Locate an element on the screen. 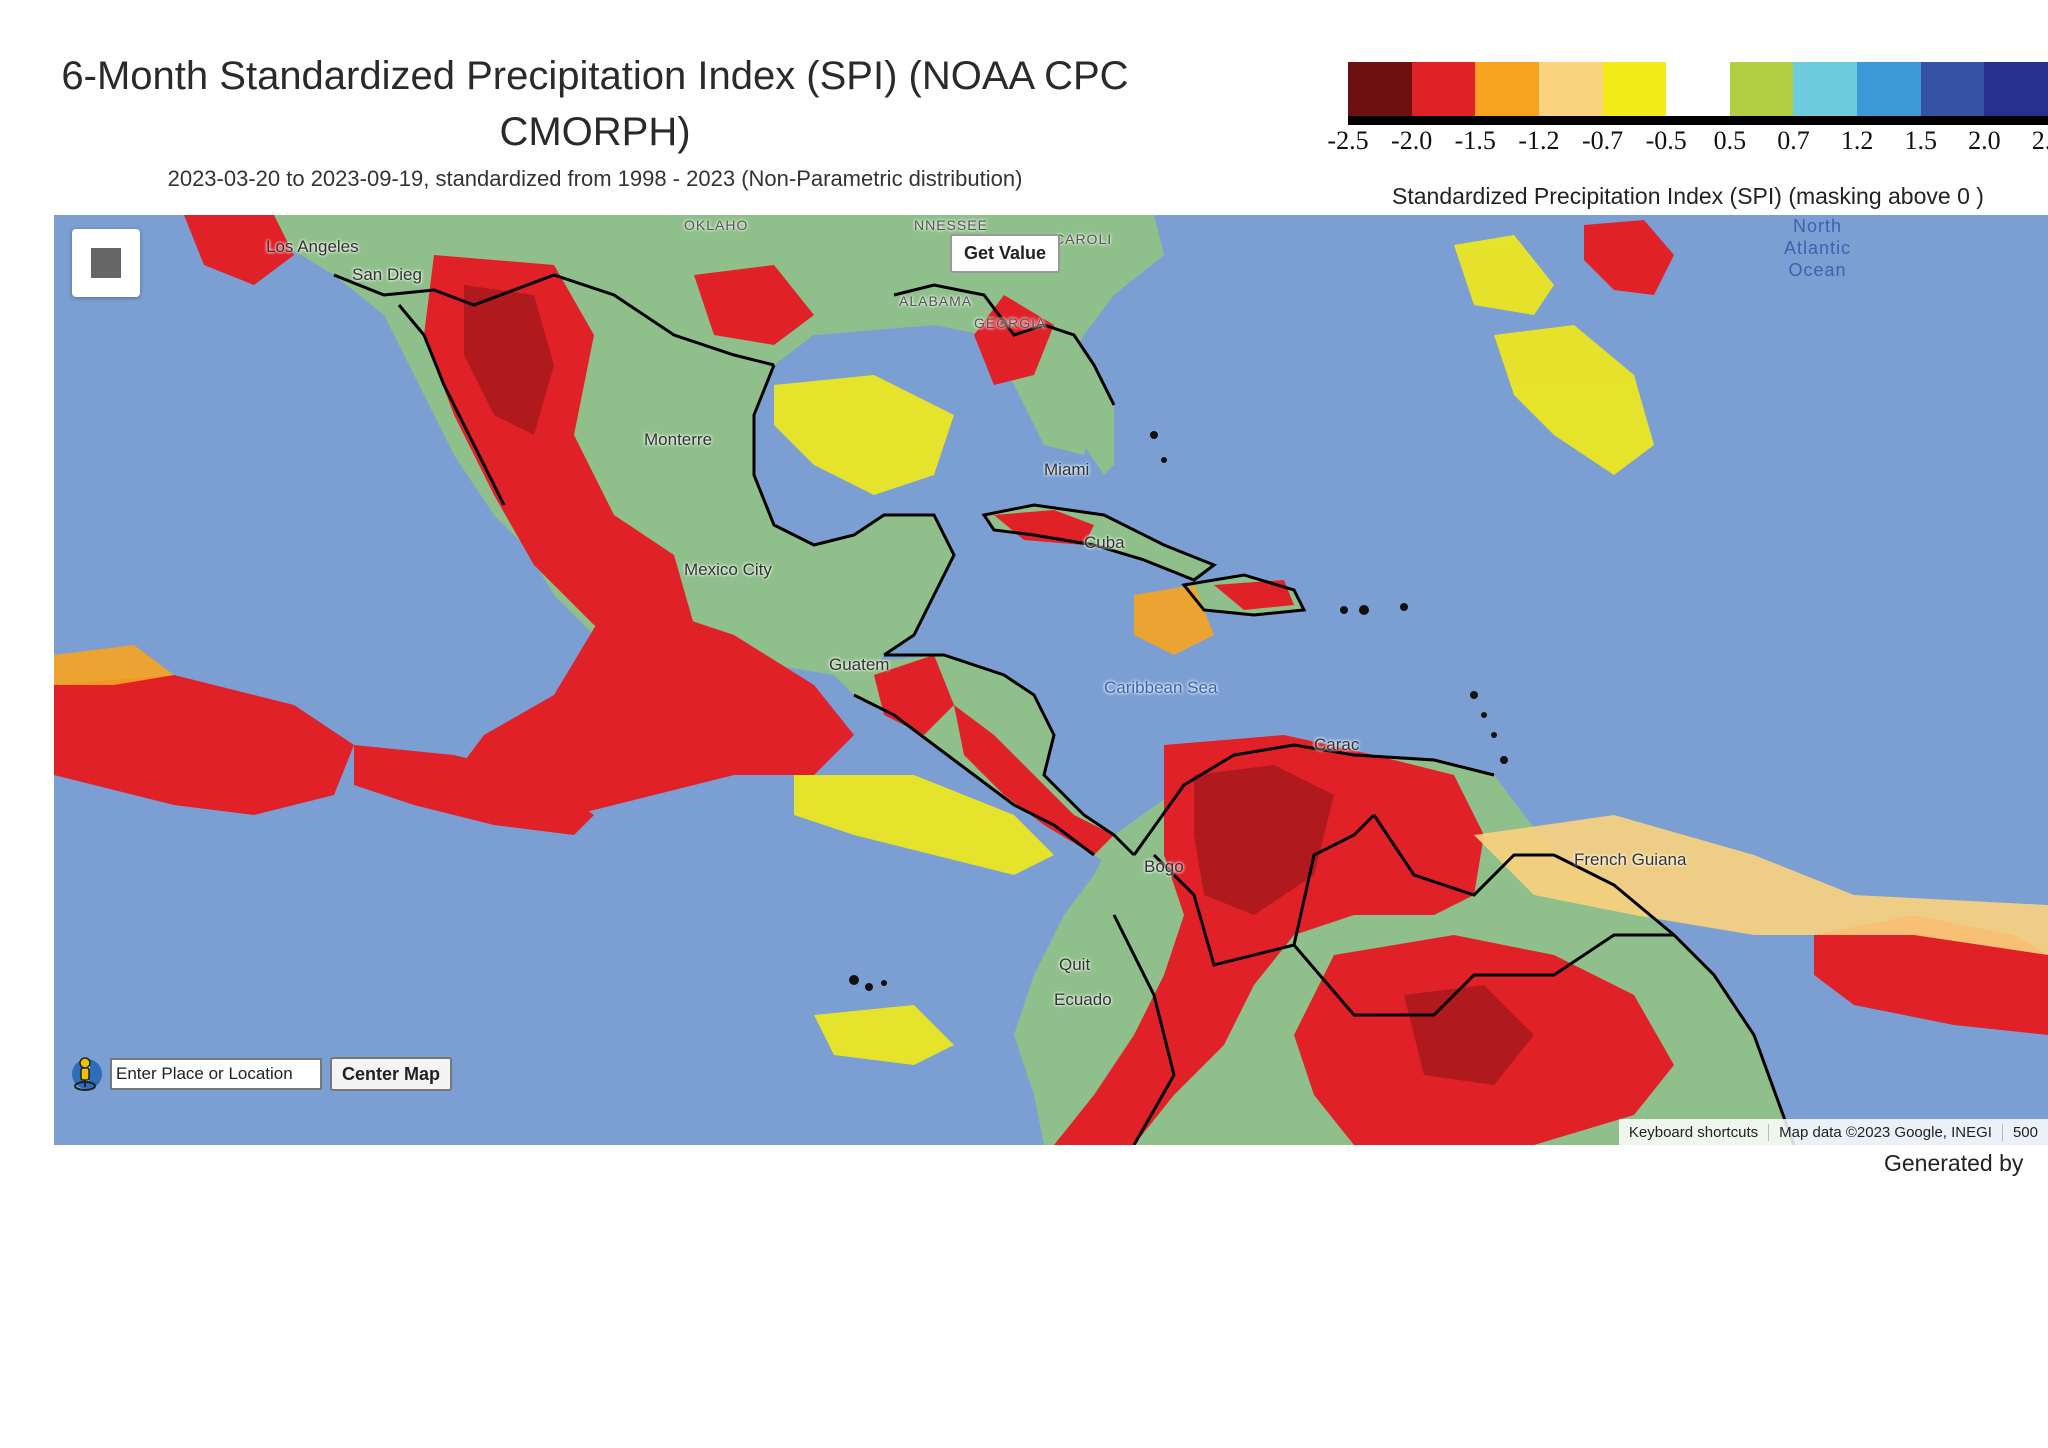  center-map-button: Center Map is located at coordinates (391, 1074).